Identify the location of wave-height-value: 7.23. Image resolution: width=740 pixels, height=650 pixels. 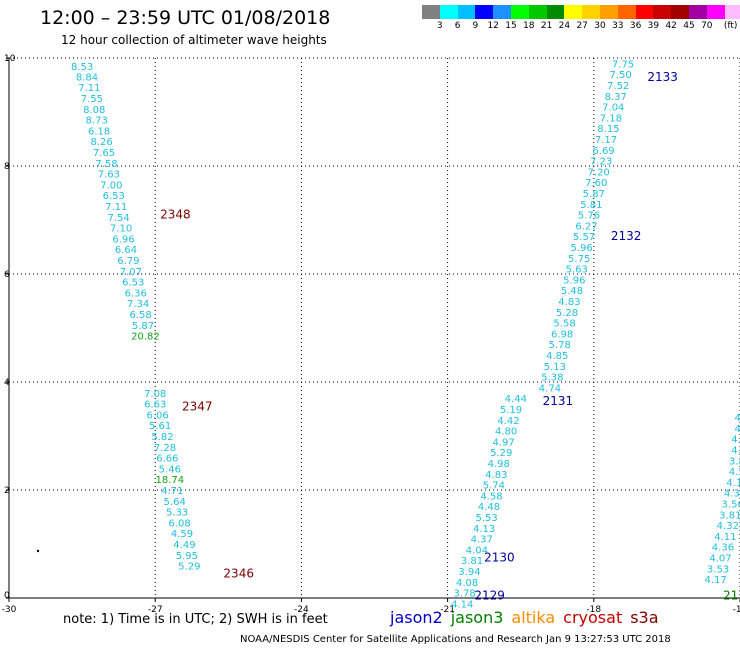
(601, 162).